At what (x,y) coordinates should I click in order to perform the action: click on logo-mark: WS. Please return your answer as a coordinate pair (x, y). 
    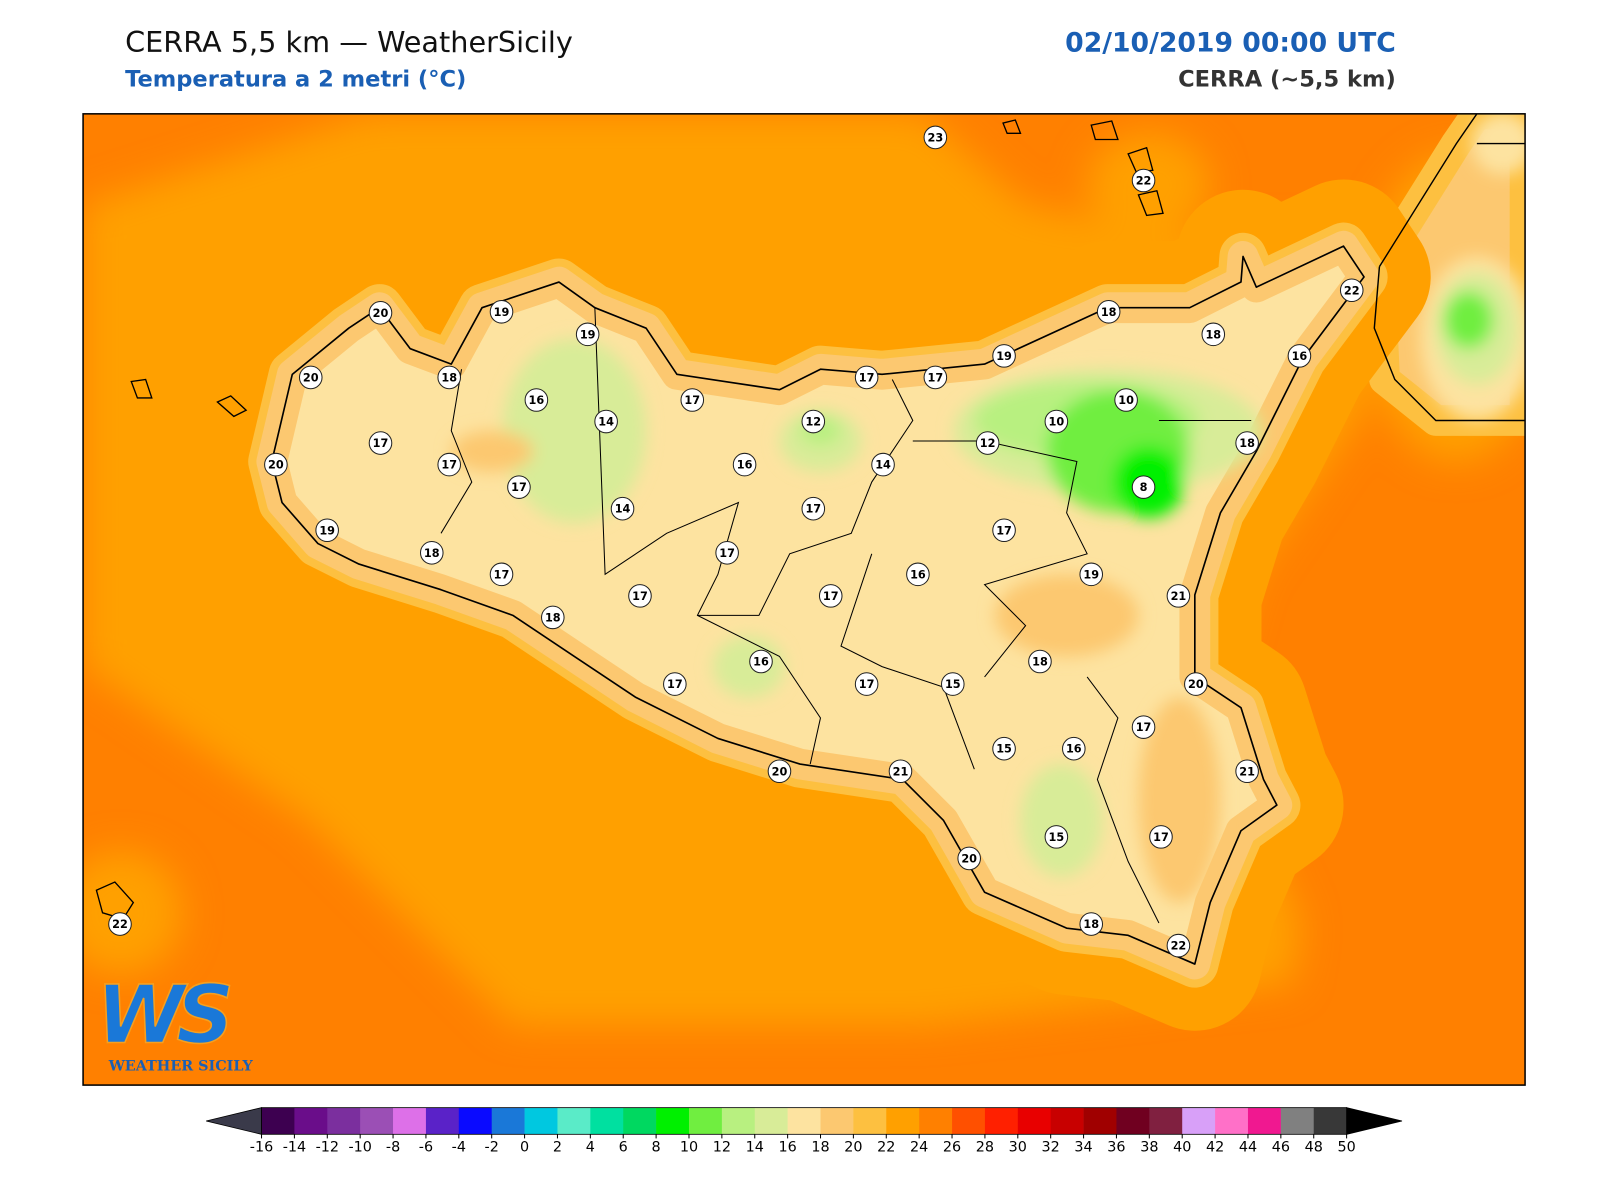
    Looking at the image, I should click on (163, 1014).